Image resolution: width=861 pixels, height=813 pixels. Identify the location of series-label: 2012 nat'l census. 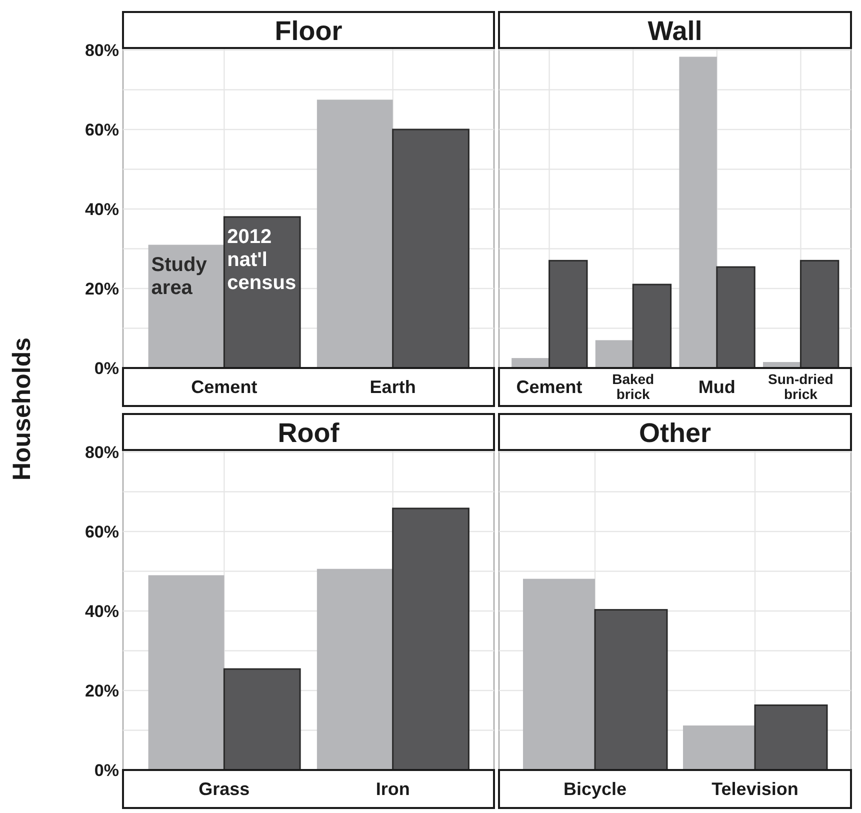
(261, 260).